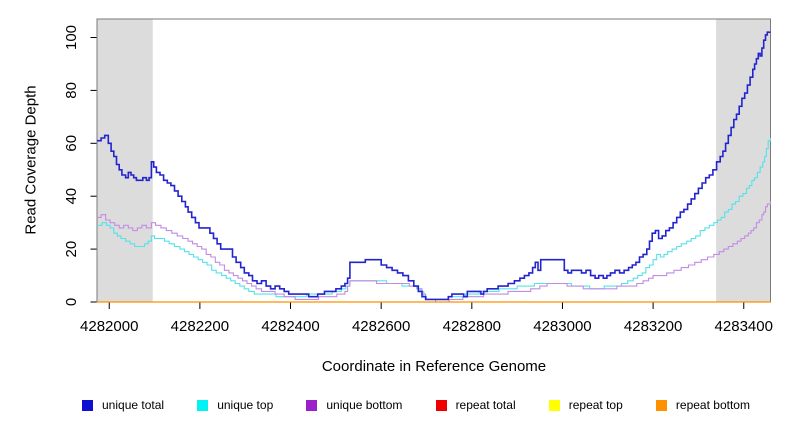 The image size is (792, 432). I want to click on x-tick-label: 4282600, so click(381, 326).